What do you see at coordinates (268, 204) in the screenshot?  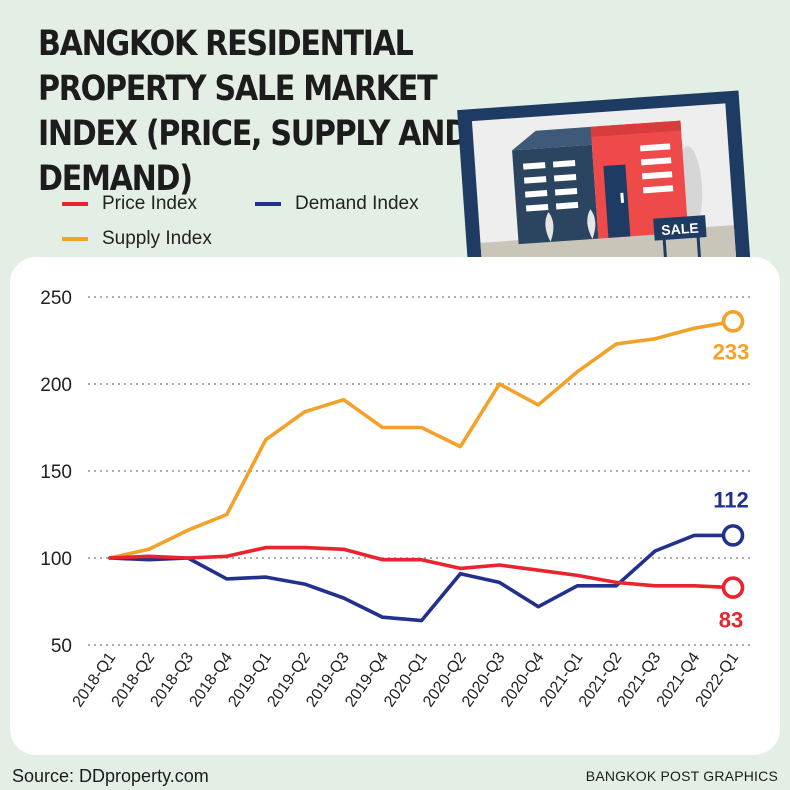 I see `legend-swatch-demand` at bounding box center [268, 204].